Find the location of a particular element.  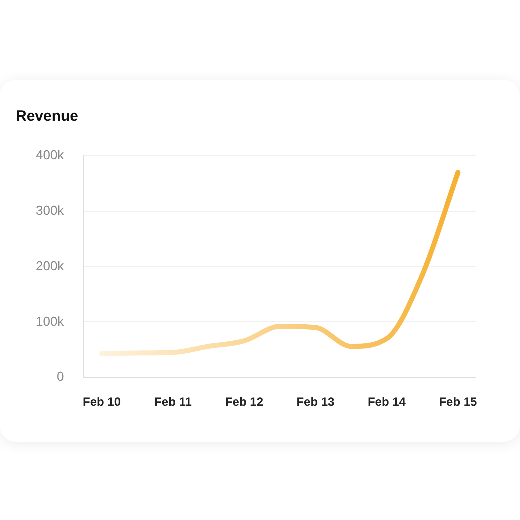

y-tick-label: 0 is located at coordinates (60, 376).